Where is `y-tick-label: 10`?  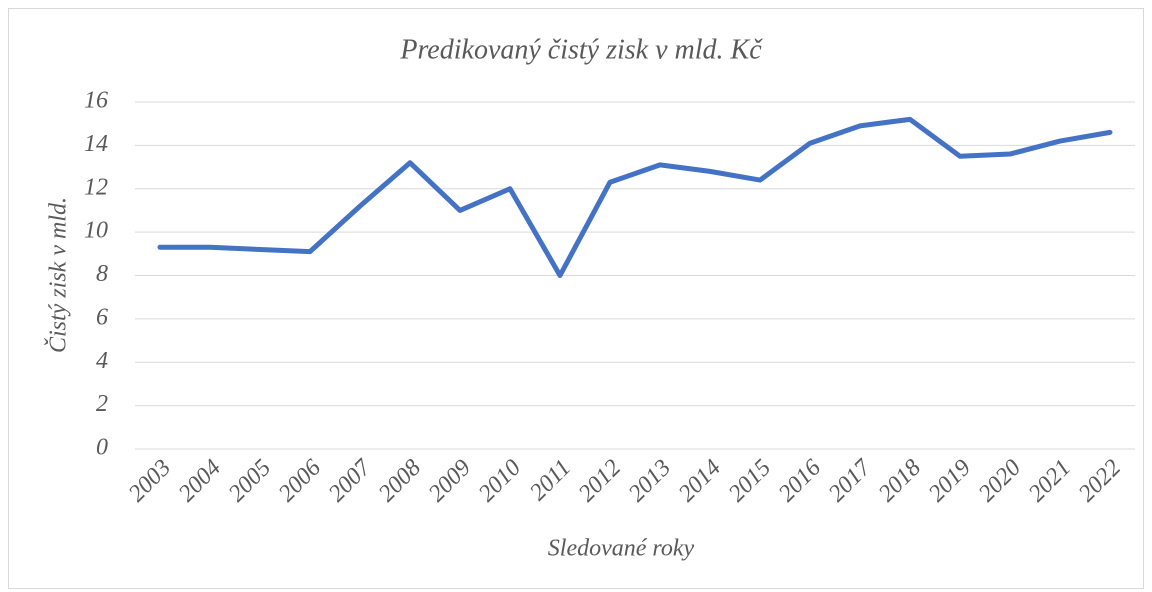
y-tick-label: 10 is located at coordinates (96, 231).